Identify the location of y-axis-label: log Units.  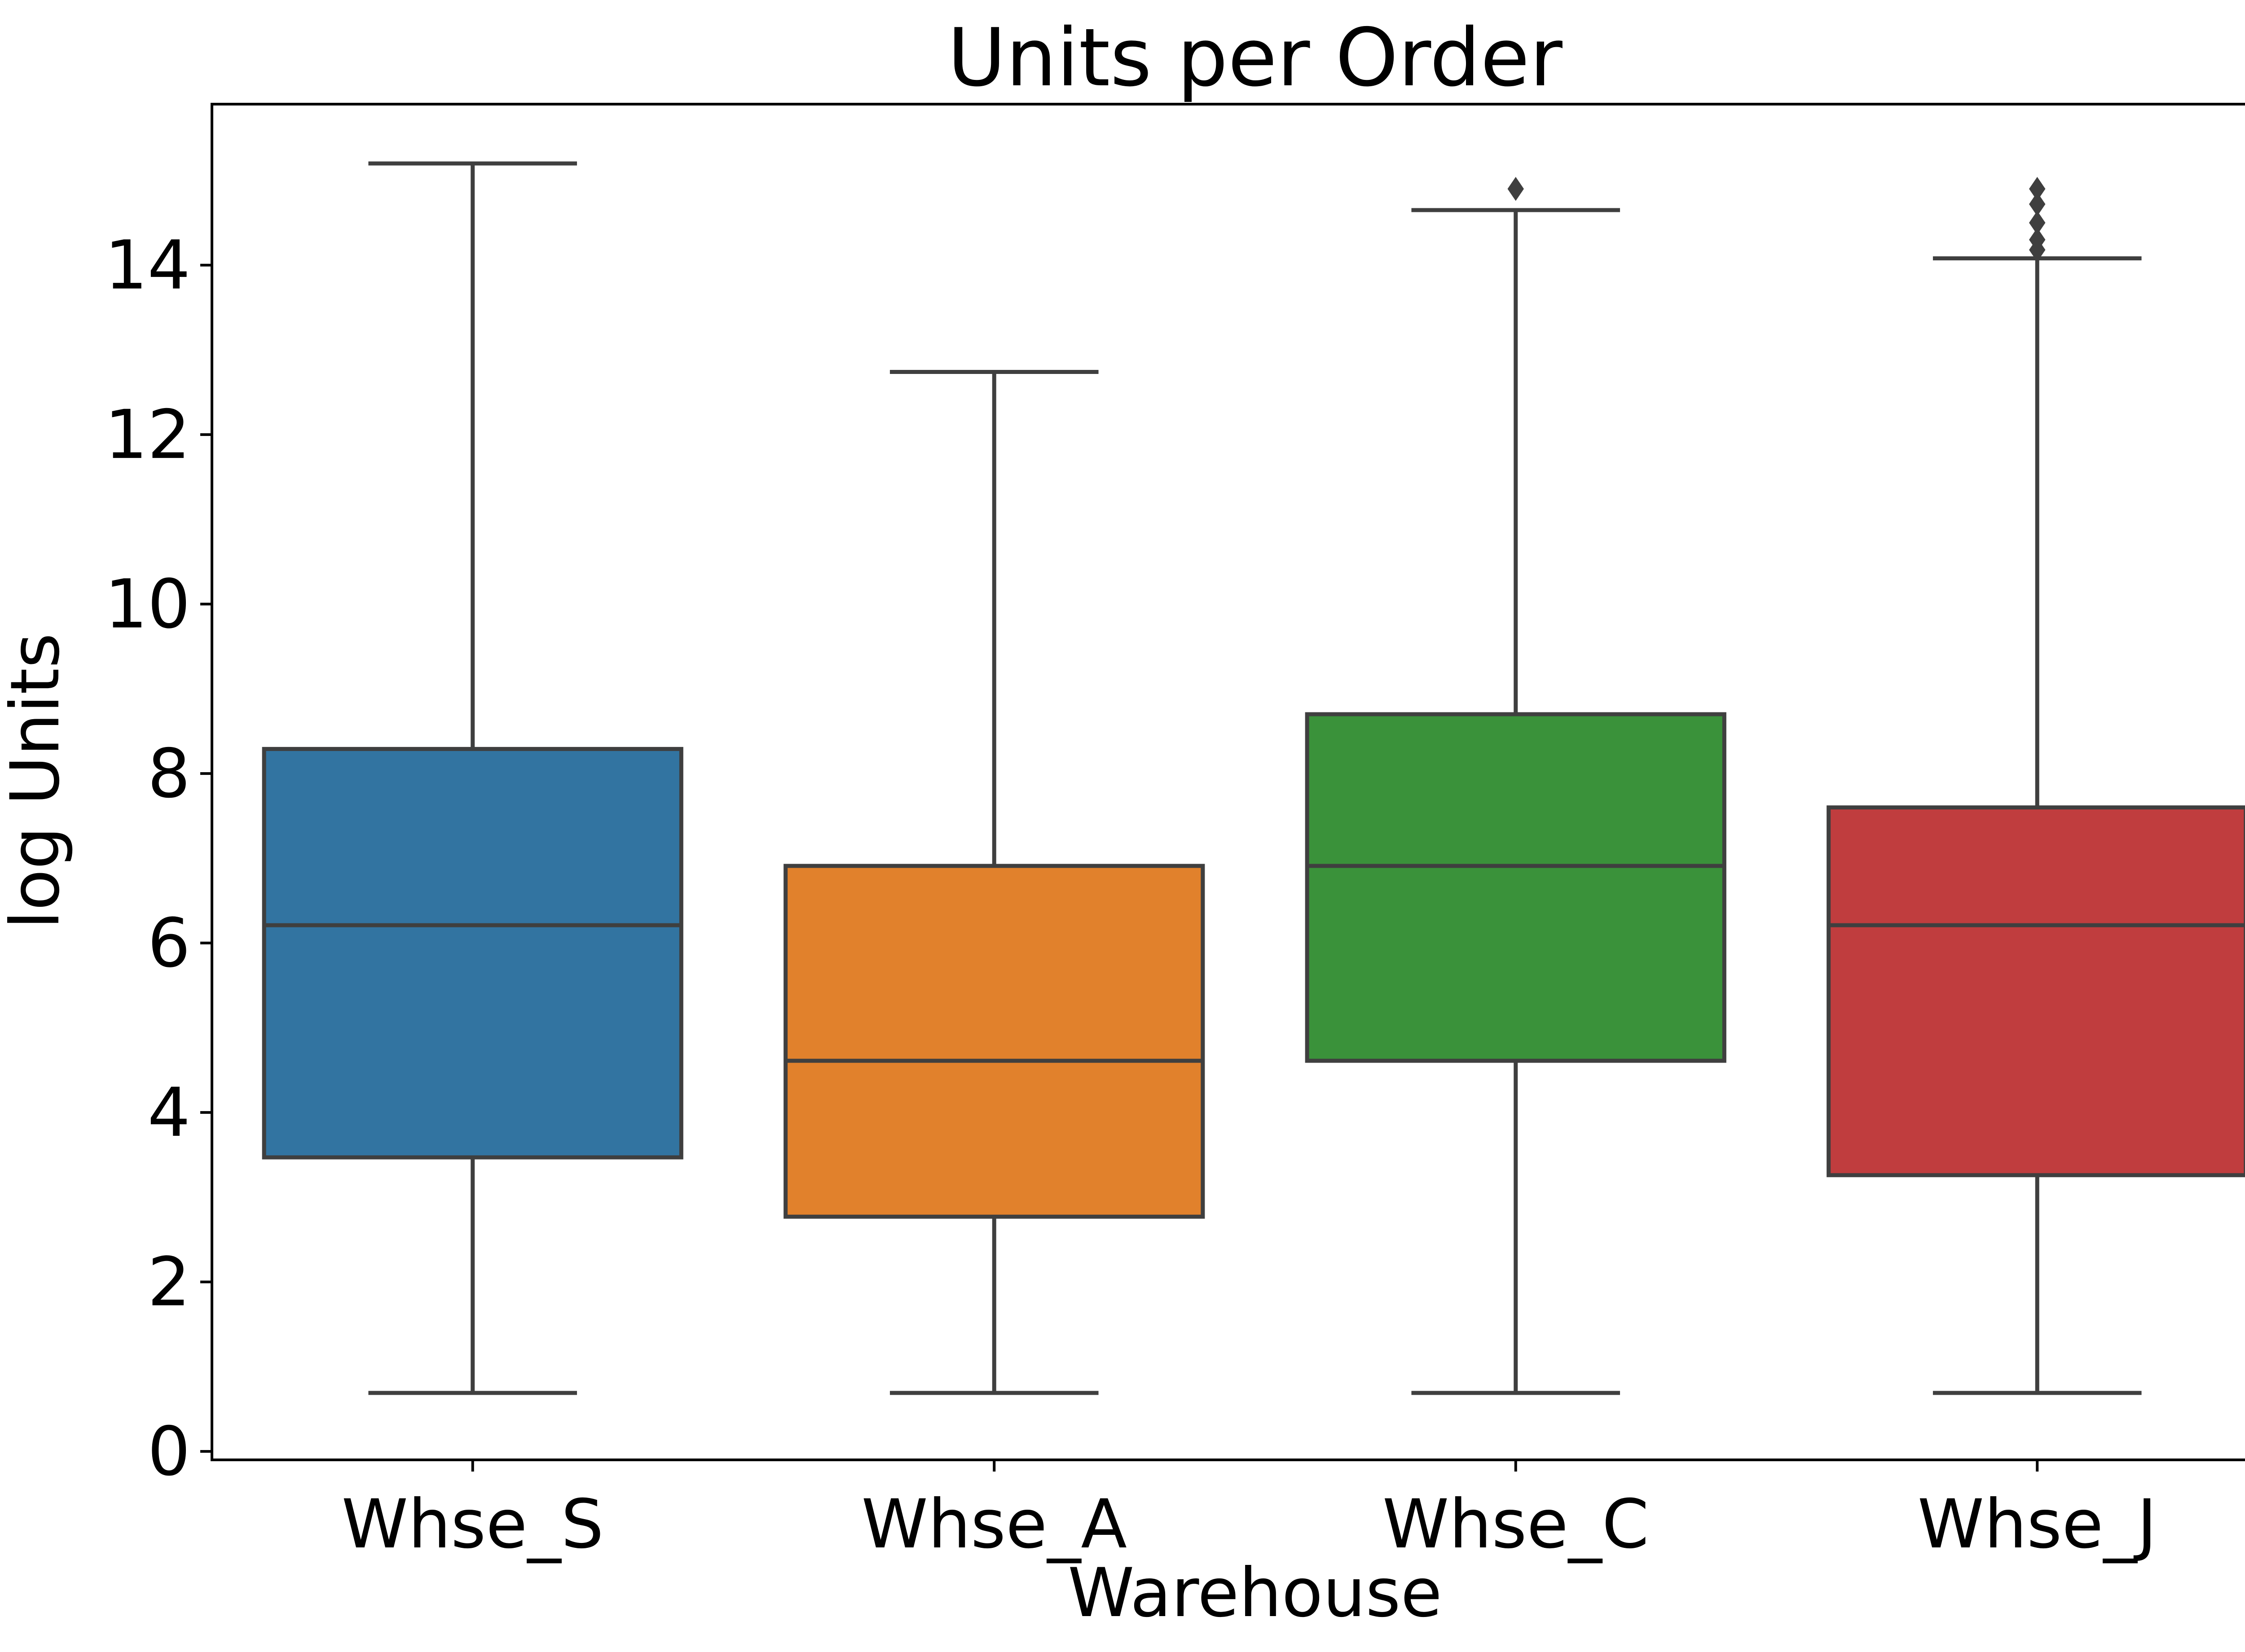
(37, 781).